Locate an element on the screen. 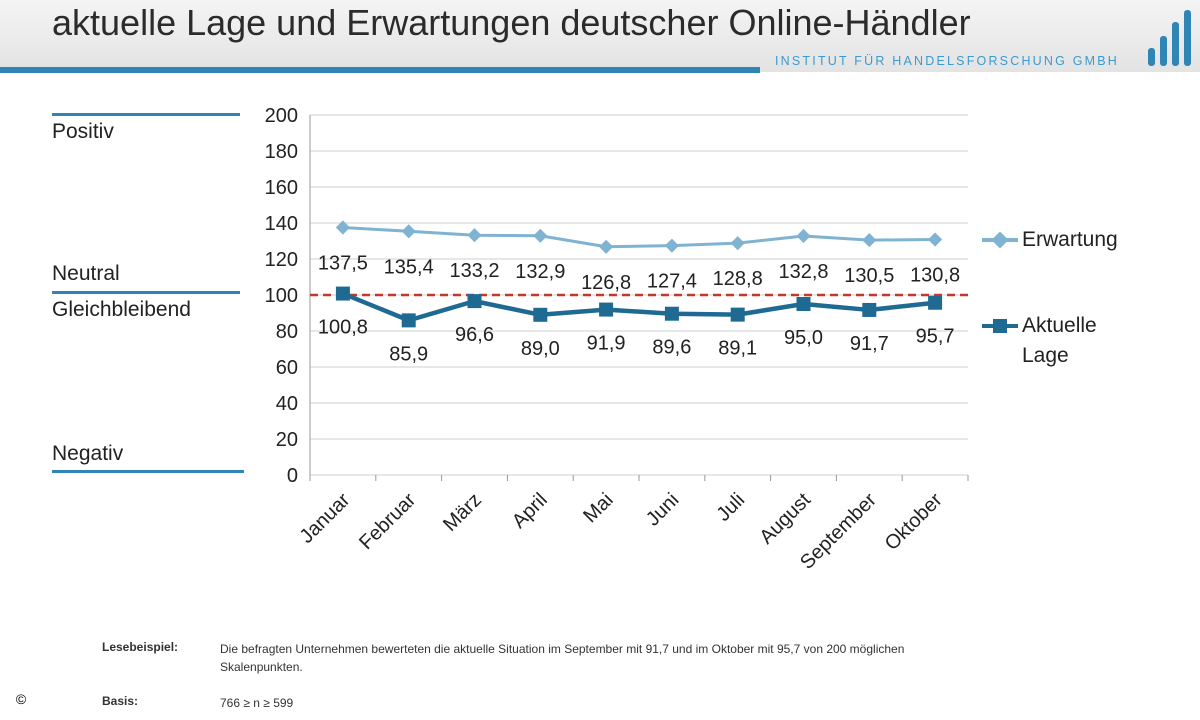 The image size is (1200, 720). expectation-data-label: 130,5 is located at coordinates (869, 276).